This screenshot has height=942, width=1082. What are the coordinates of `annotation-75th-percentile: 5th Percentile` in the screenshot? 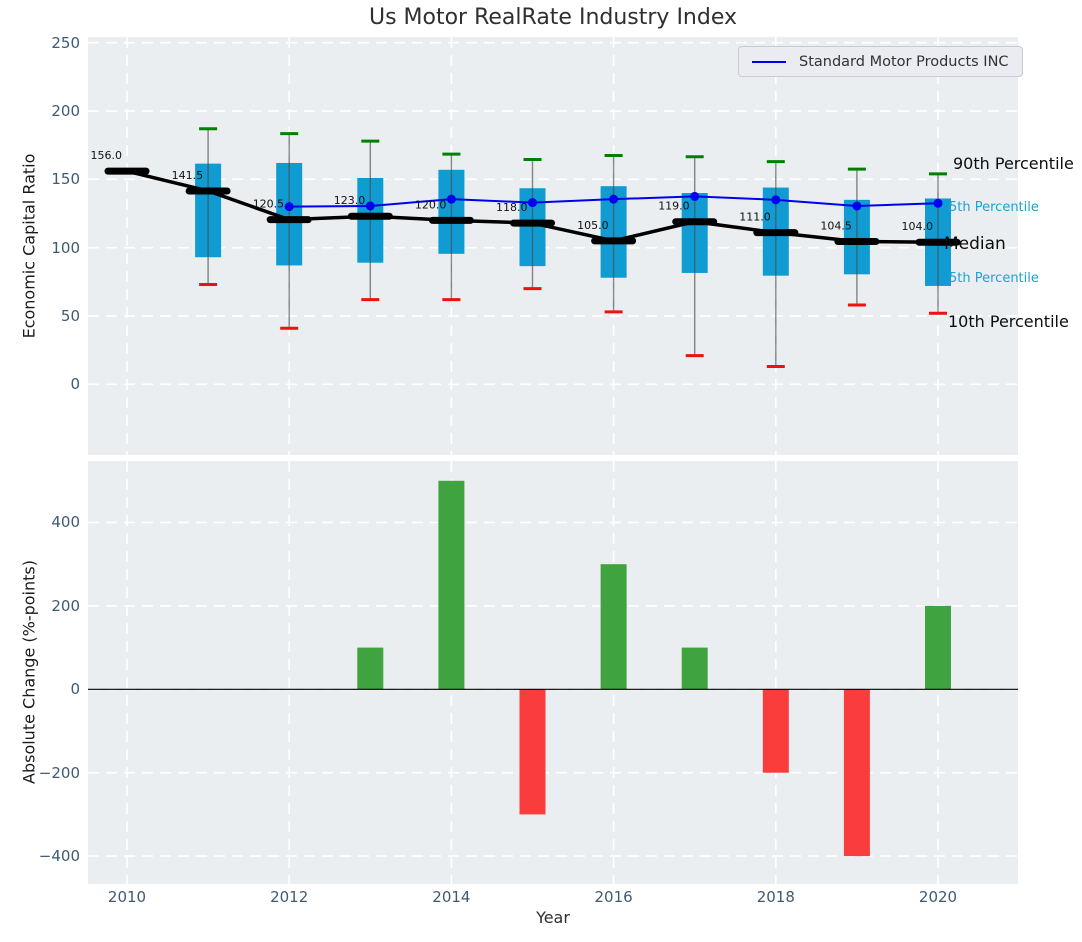 It's located at (994, 207).